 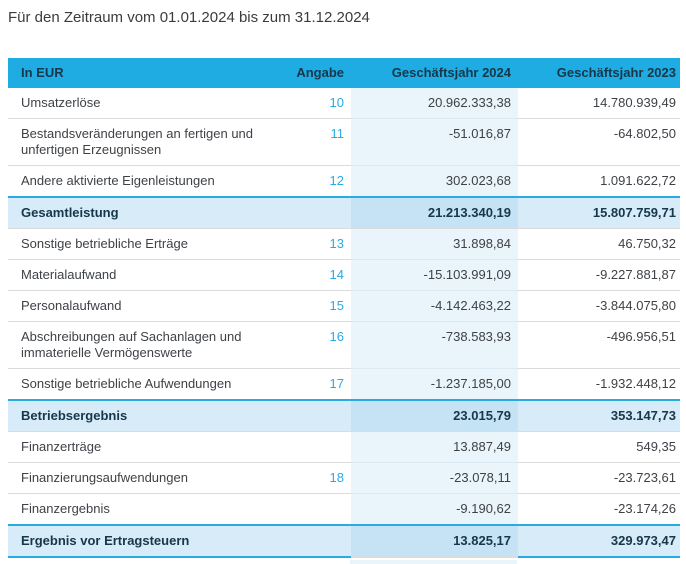 What do you see at coordinates (307, 275) in the screenshot?
I see `note-ref-link: 14` at bounding box center [307, 275].